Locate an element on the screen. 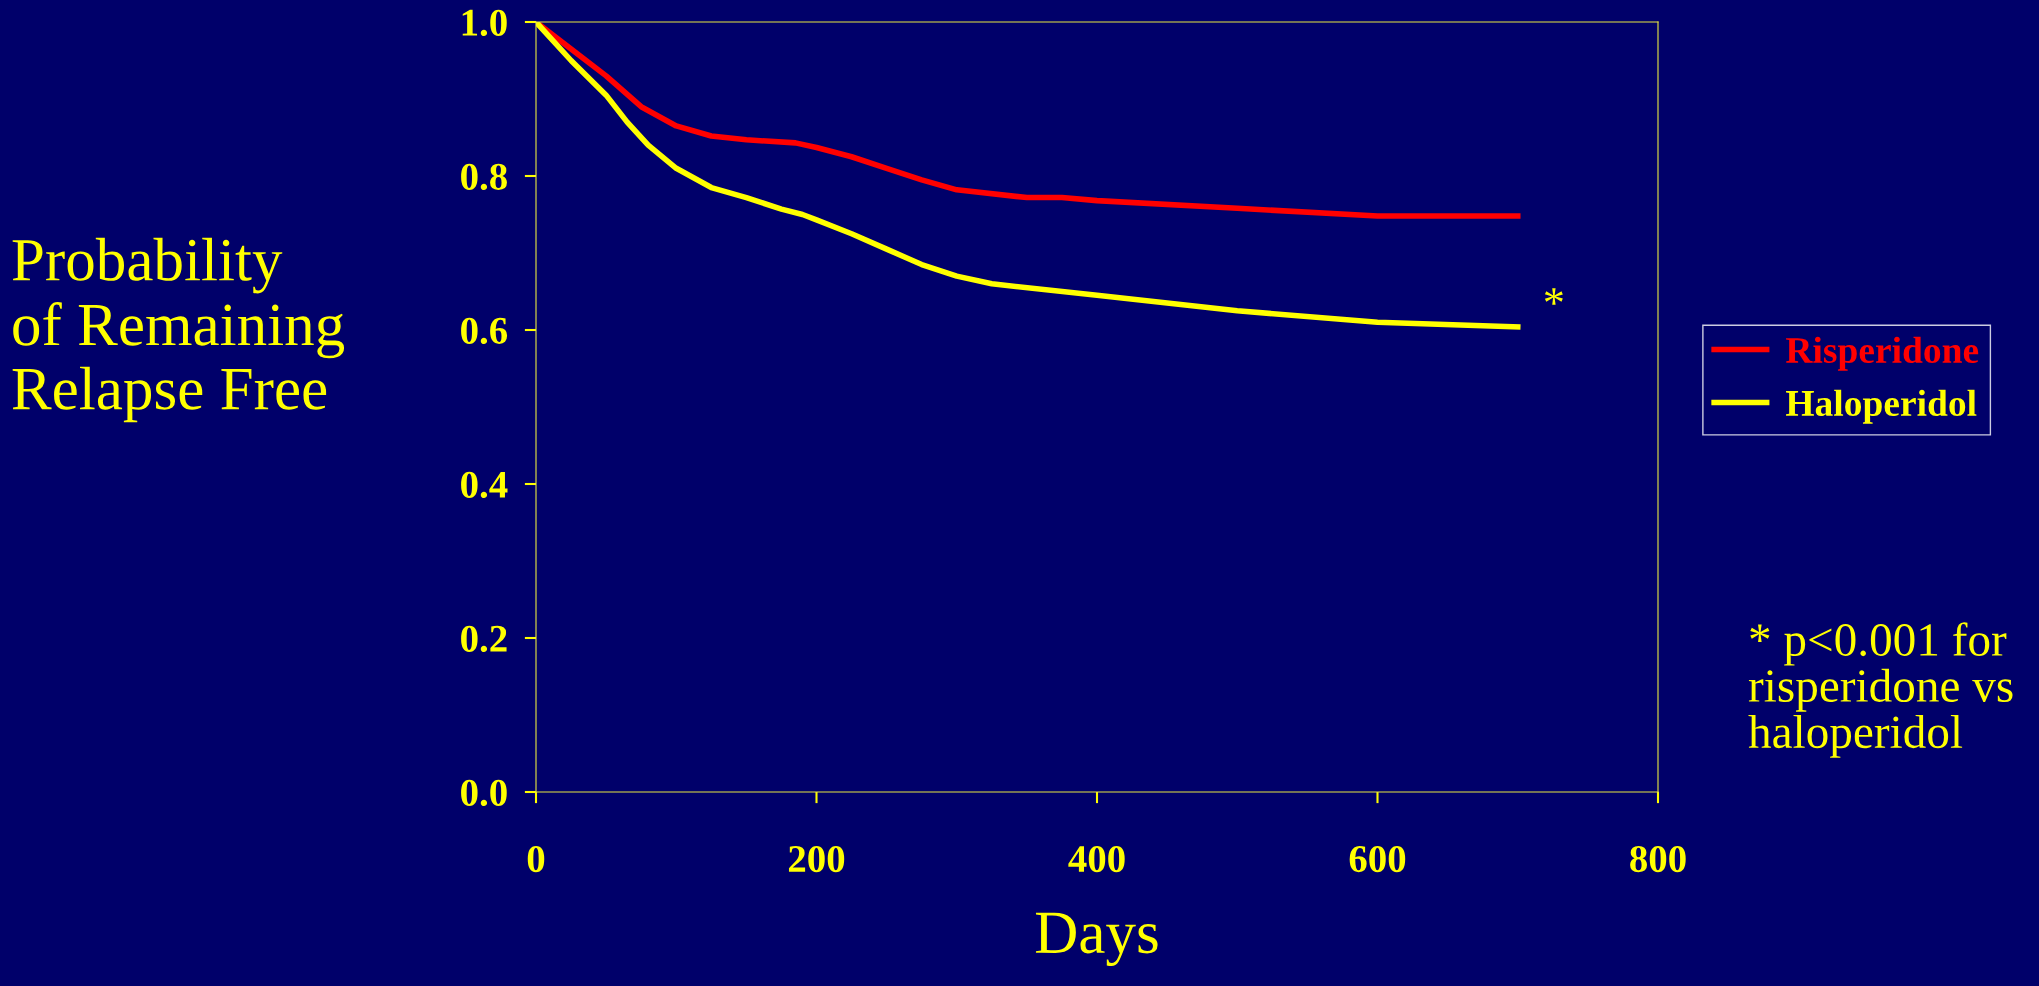 Image resolution: width=2039 pixels, height=986 pixels. x-tick-label: 400 is located at coordinates (1096, 859).